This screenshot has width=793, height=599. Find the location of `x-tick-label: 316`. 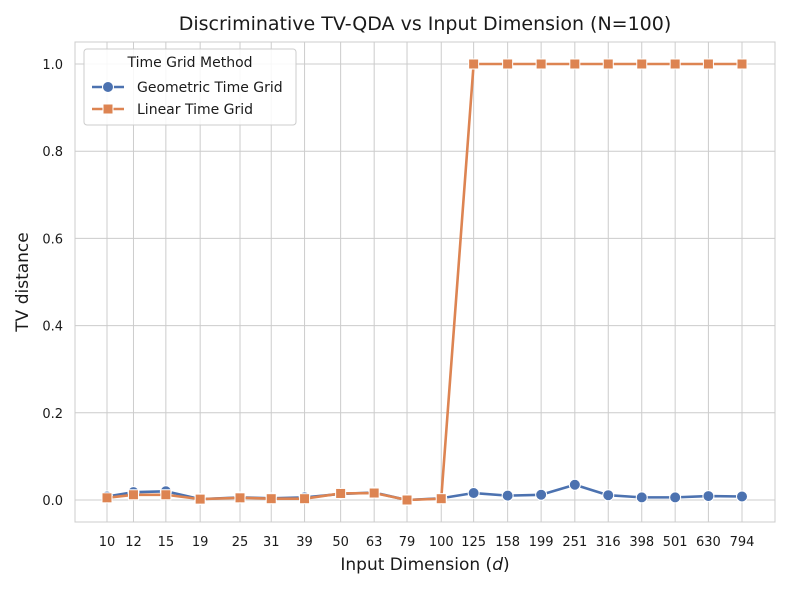

x-tick-label: 316 is located at coordinates (608, 542).